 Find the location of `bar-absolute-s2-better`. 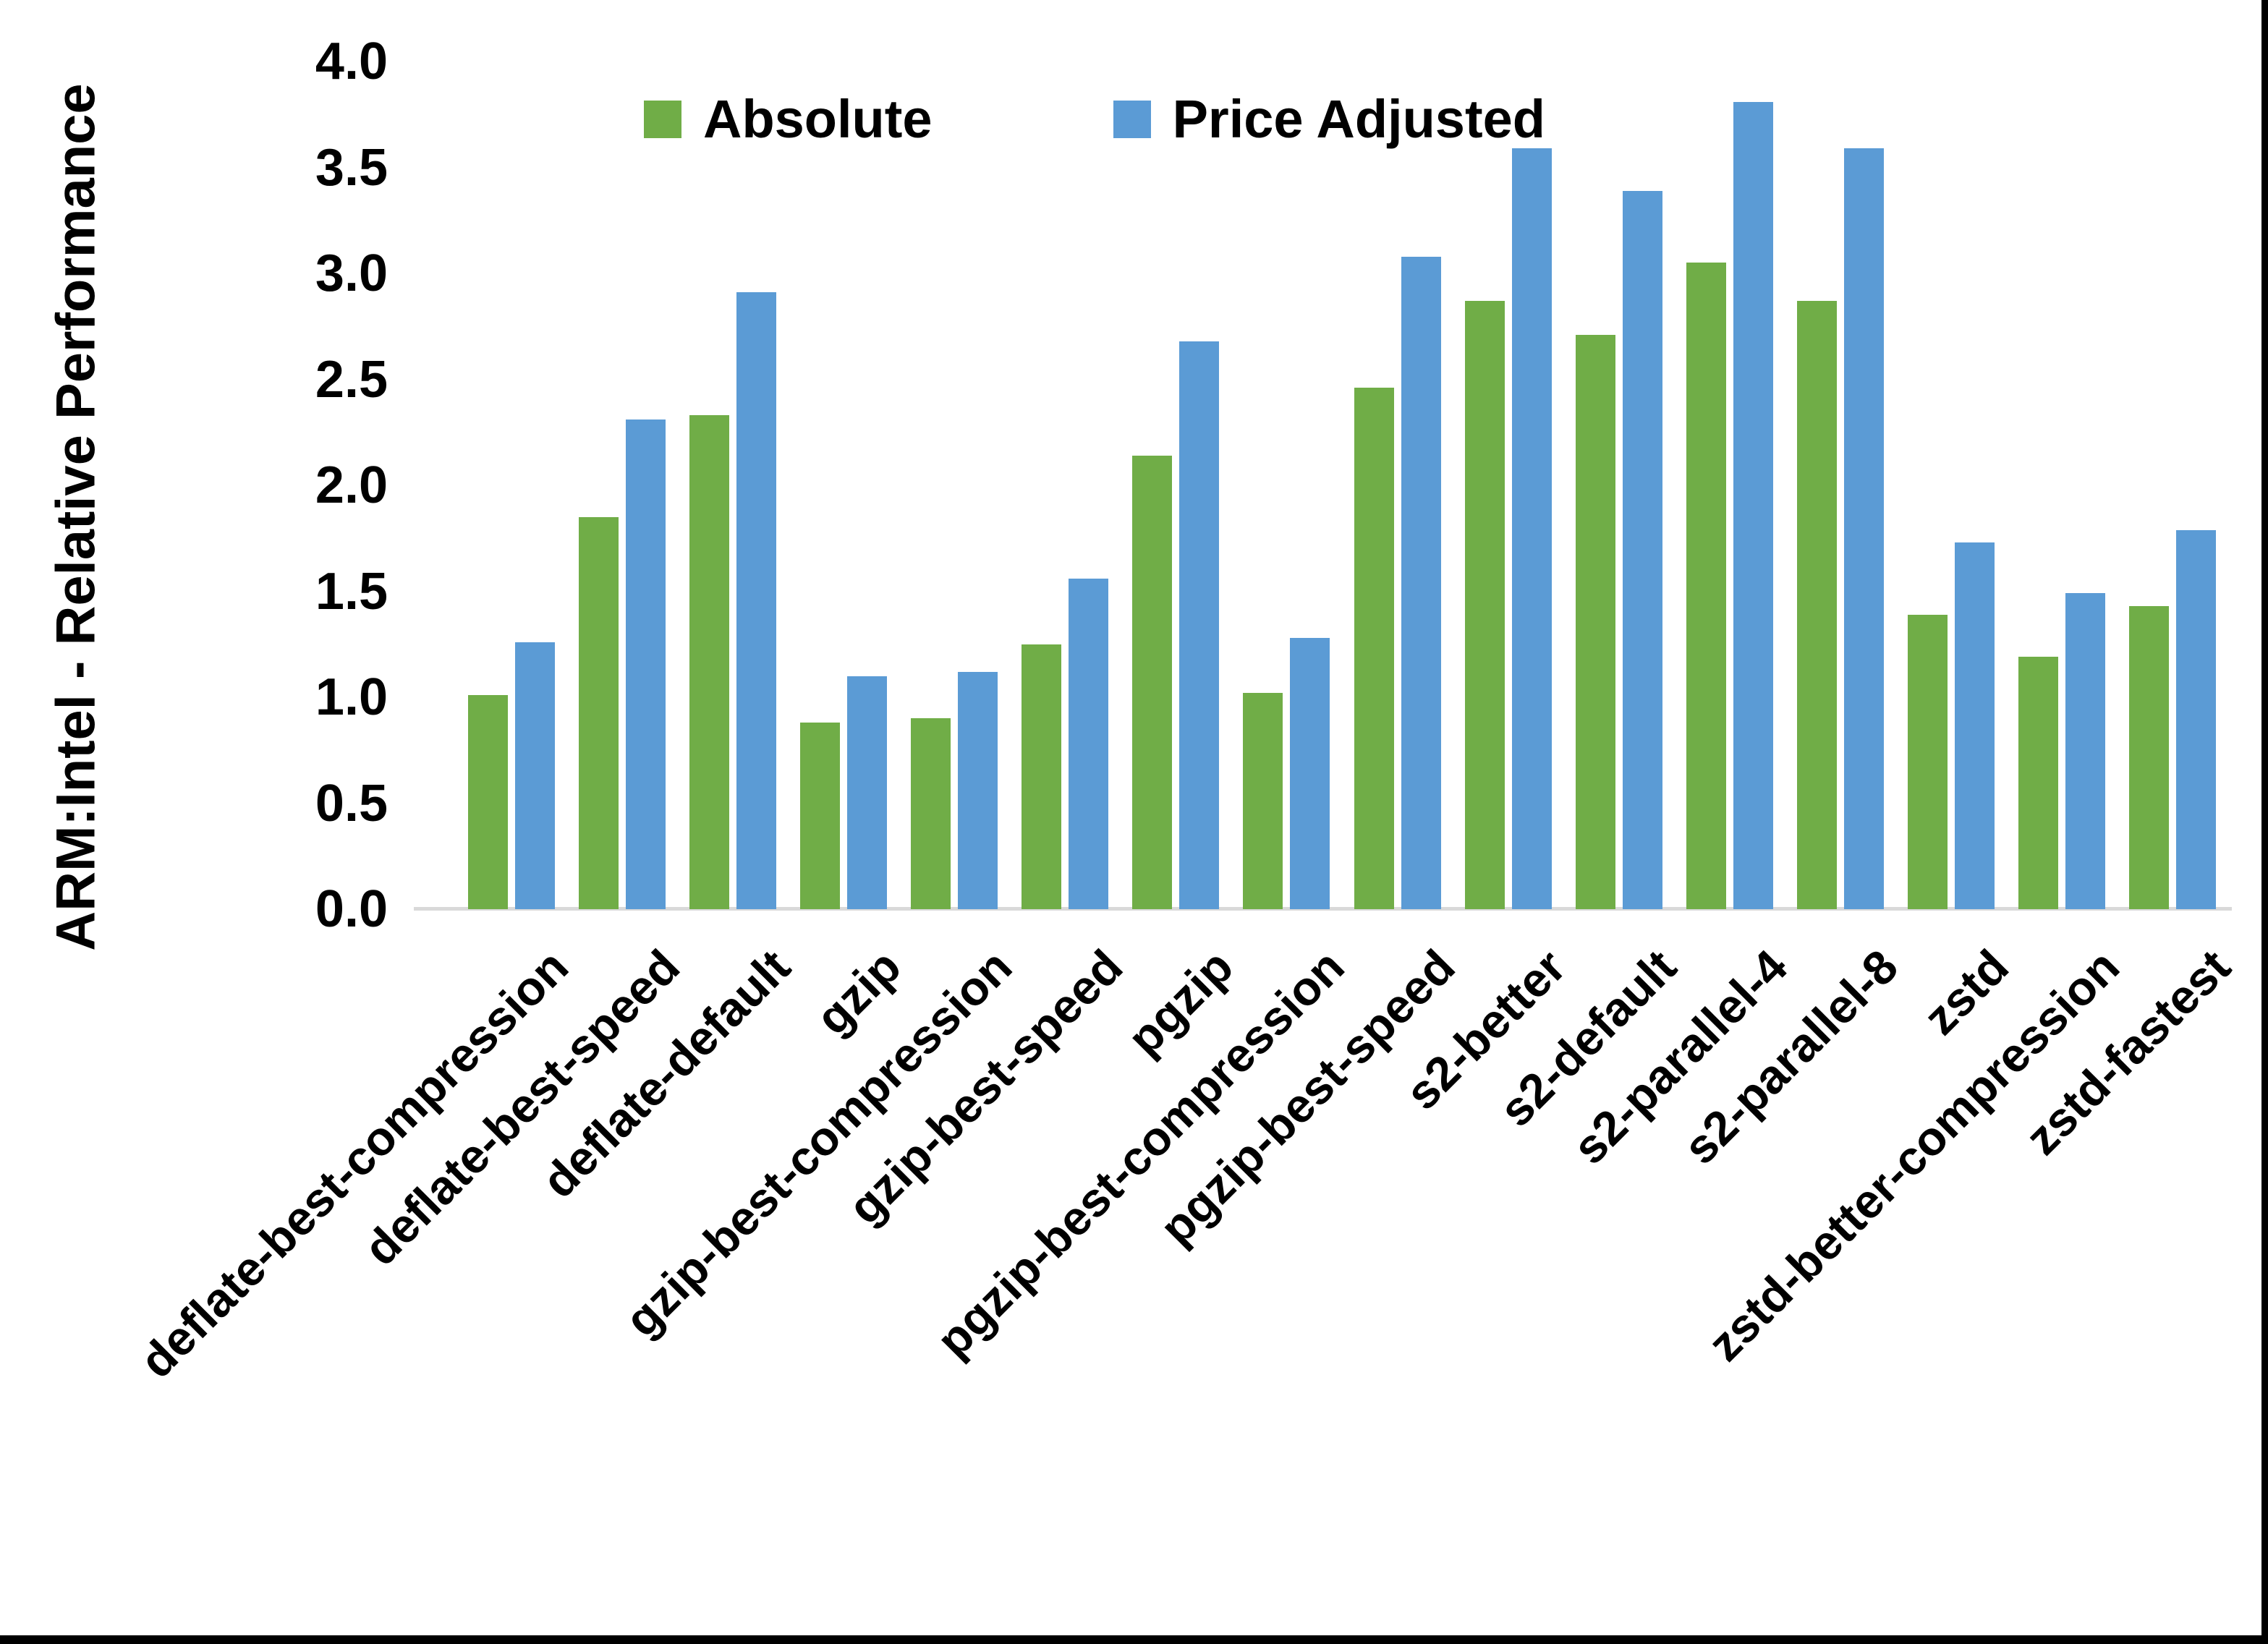

bar-absolute-s2-better is located at coordinates (1485, 605).